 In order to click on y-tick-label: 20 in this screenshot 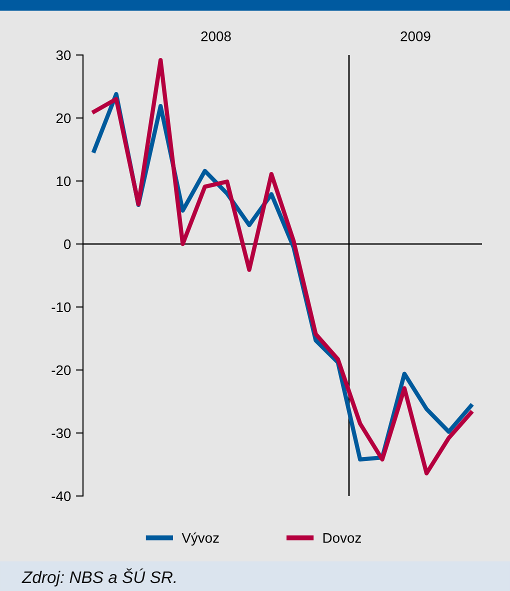, I will do `click(63, 118)`.